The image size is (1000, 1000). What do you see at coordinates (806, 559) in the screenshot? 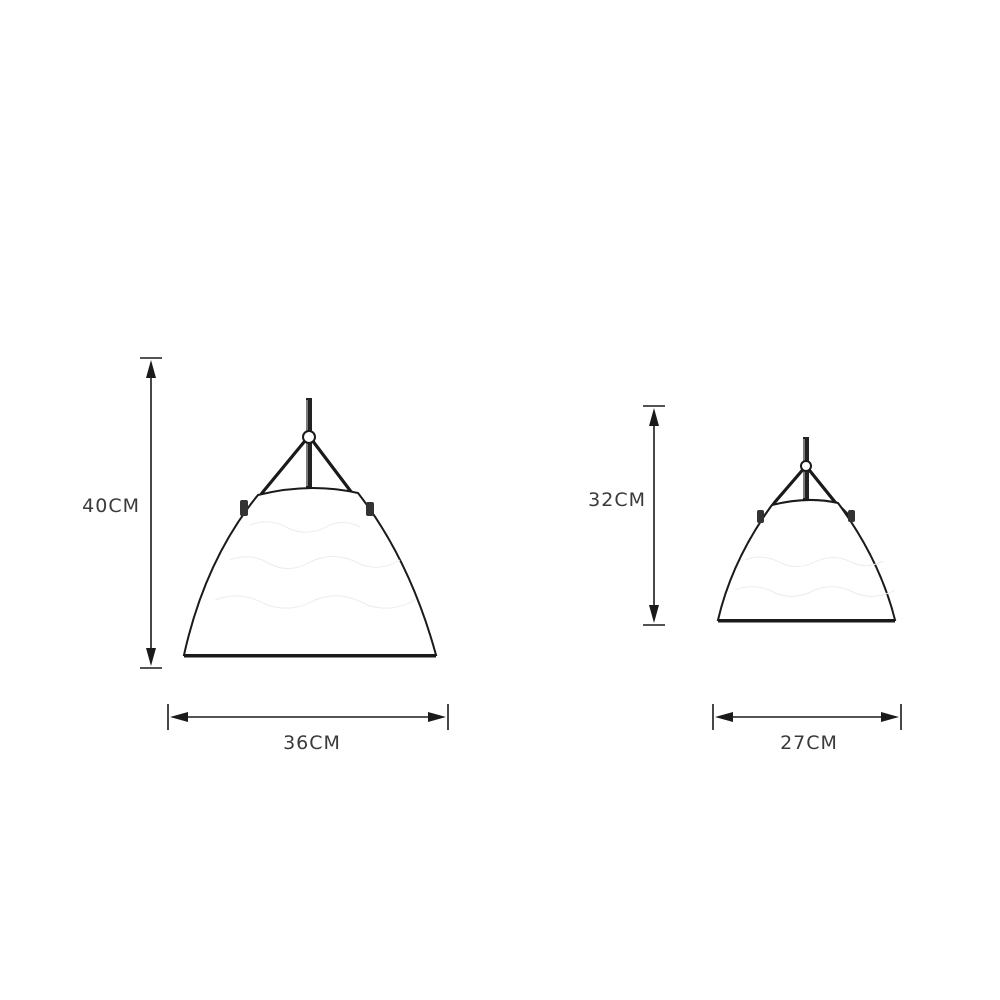
I see `small-lamp-shade` at bounding box center [806, 559].